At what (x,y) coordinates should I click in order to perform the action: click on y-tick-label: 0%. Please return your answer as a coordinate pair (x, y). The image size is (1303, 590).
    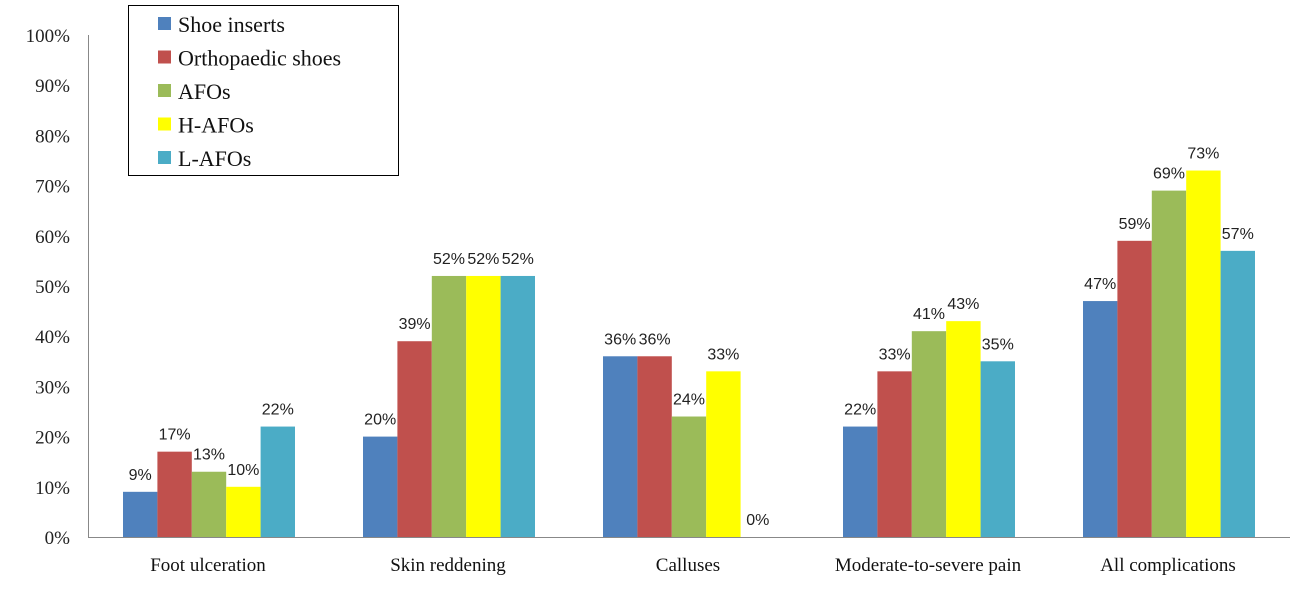
    Looking at the image, I should click on (58, 538).